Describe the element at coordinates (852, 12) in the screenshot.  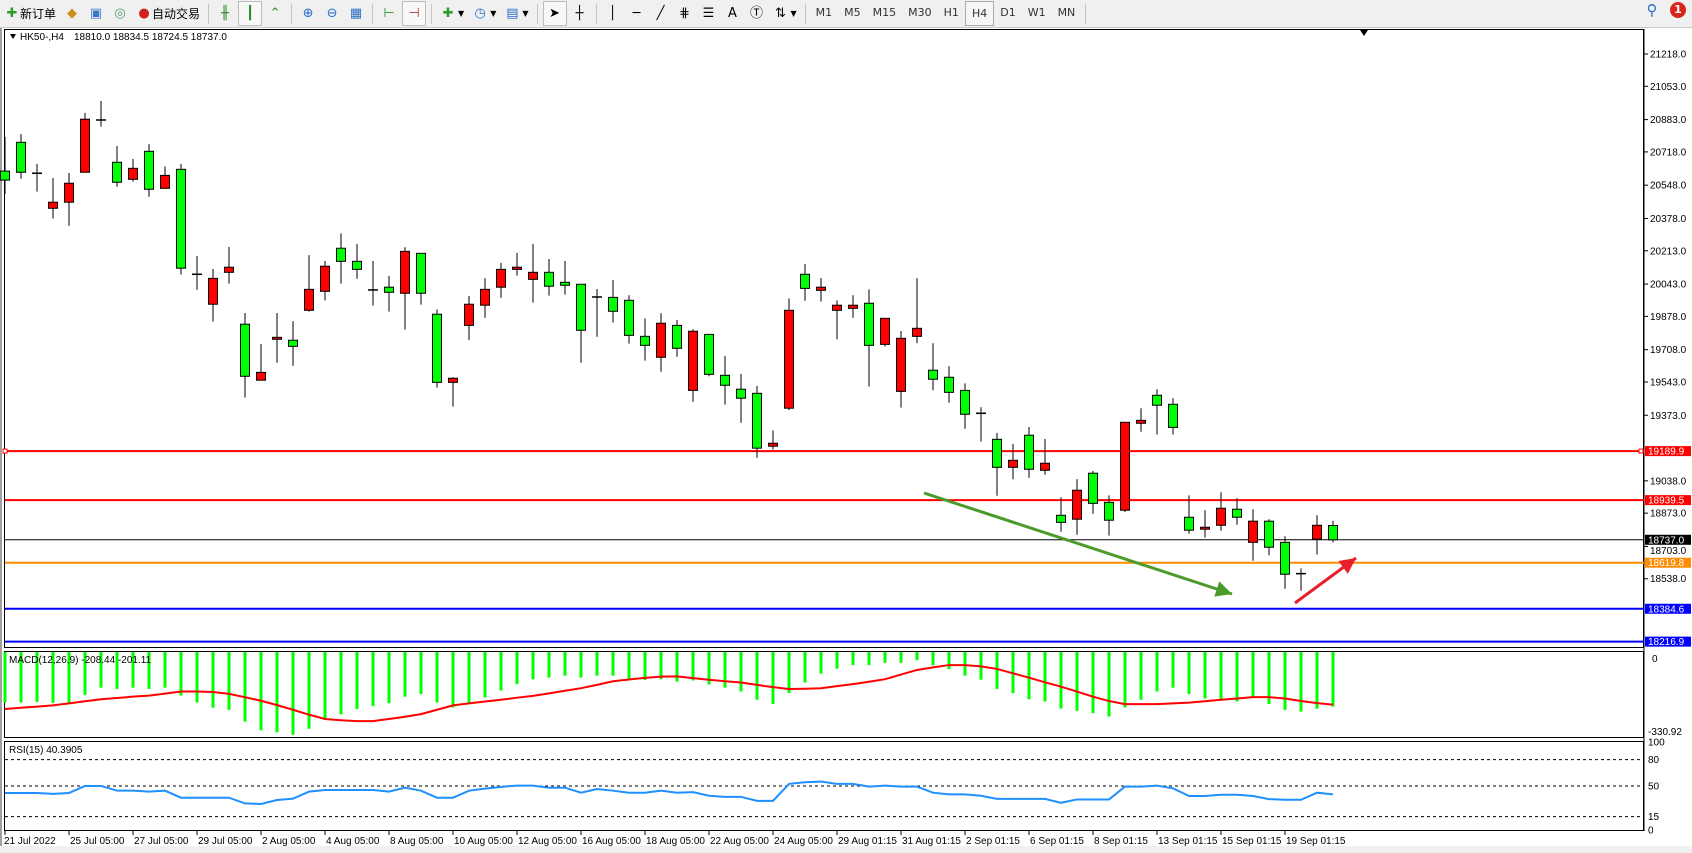
I see `timeframe-m5: M5` at that location.